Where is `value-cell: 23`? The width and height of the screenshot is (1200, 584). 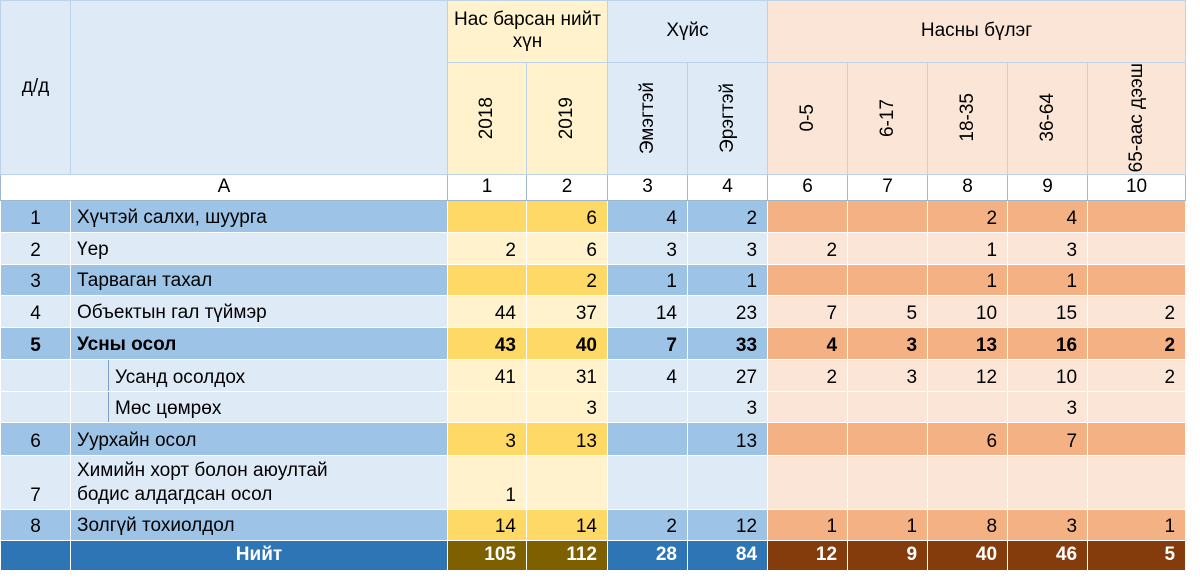 value-cell: 23 is located at coordinates (727, 312).